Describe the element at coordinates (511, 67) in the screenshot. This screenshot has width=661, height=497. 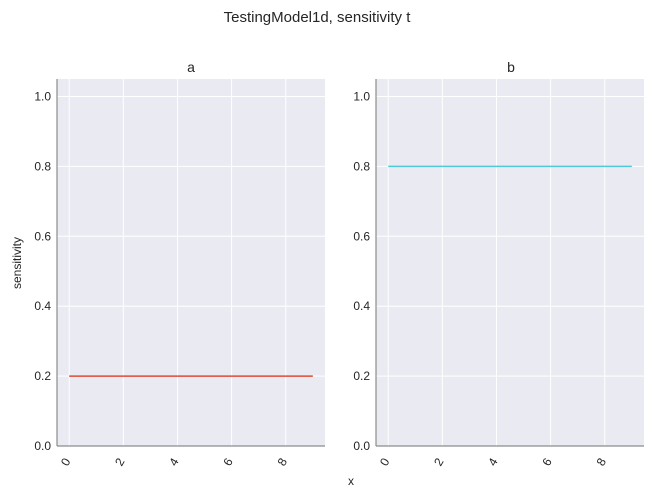
I see `subplot-b-title: b` at that location.